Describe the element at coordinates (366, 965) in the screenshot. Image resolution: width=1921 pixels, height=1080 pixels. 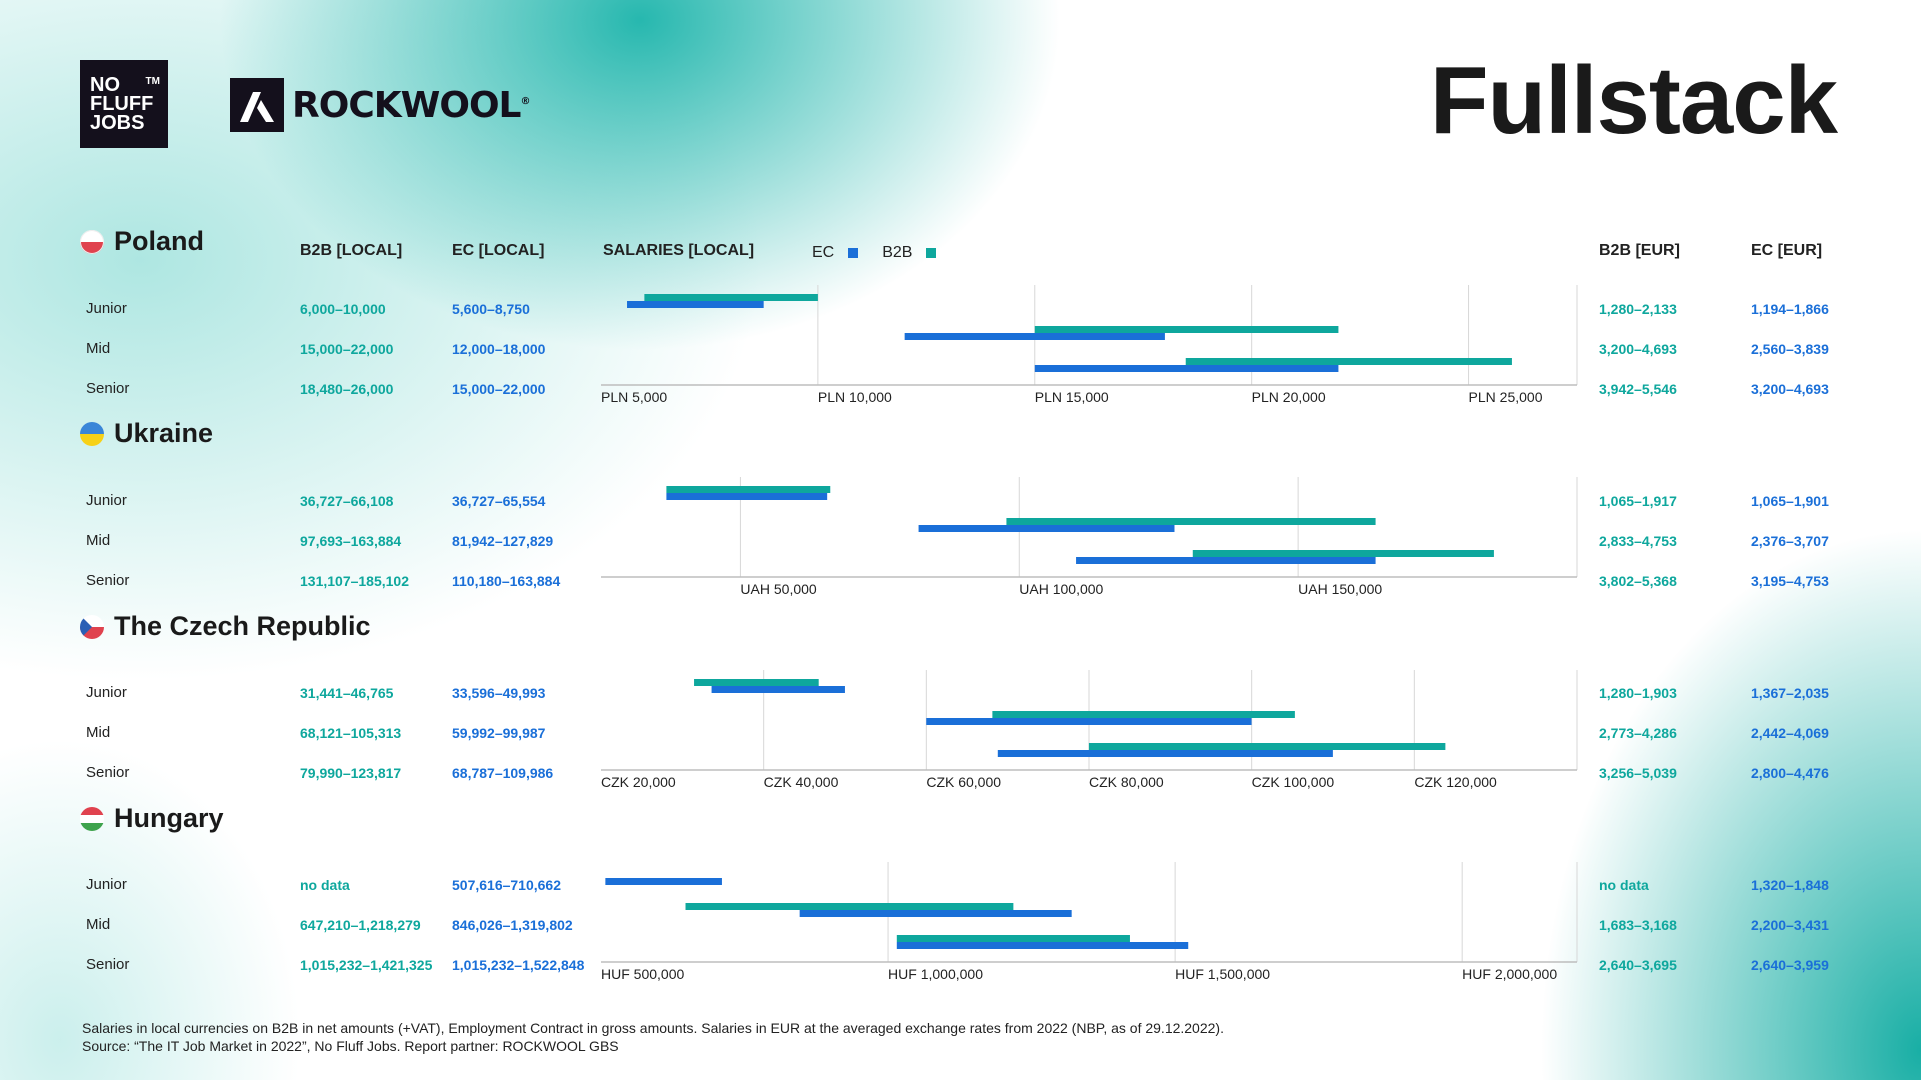
I see `b2b-local-value: 1,015,232–1,421,325` at that location.